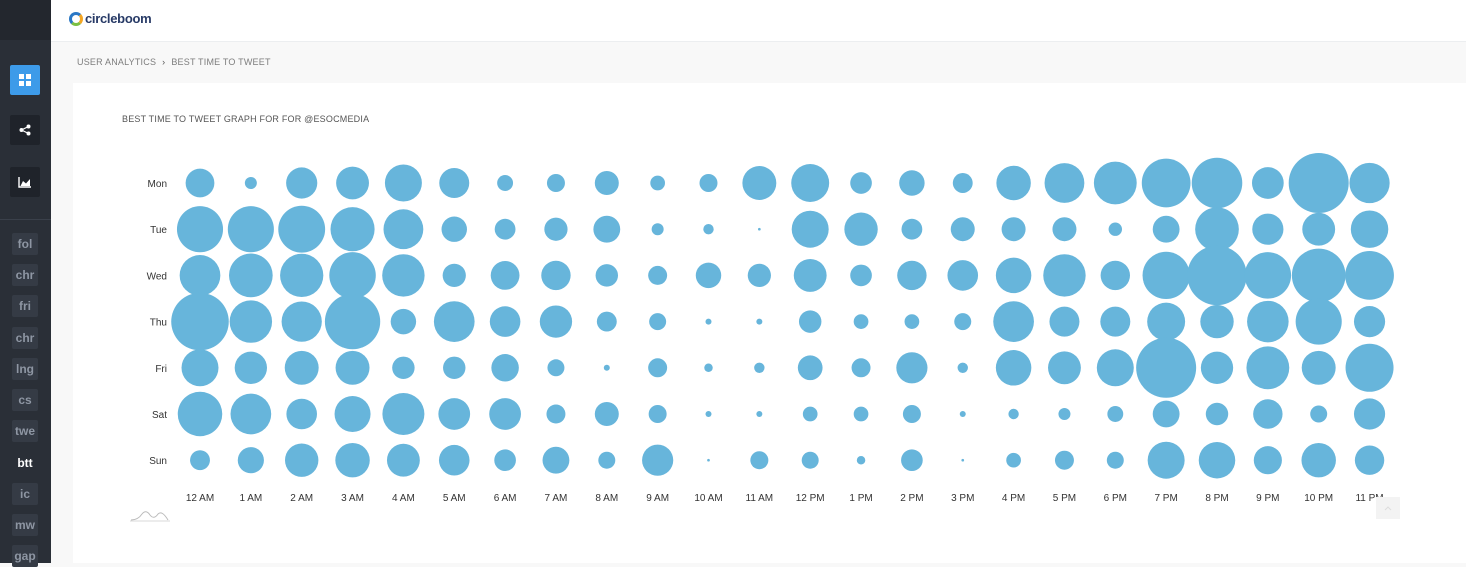  What do you see at coordinates (759, 183) in the screenshot?
I see `bubble-mon-11am` at bounding box center [759, 183].